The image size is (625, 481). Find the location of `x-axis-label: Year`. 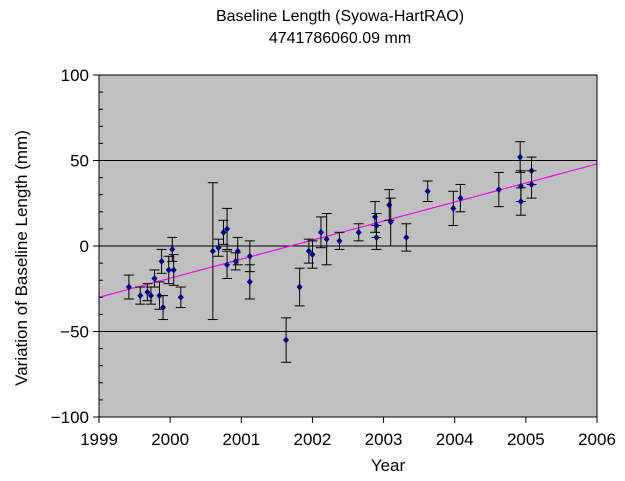

x-axis-label: Year is located at coordinates (388, 465).